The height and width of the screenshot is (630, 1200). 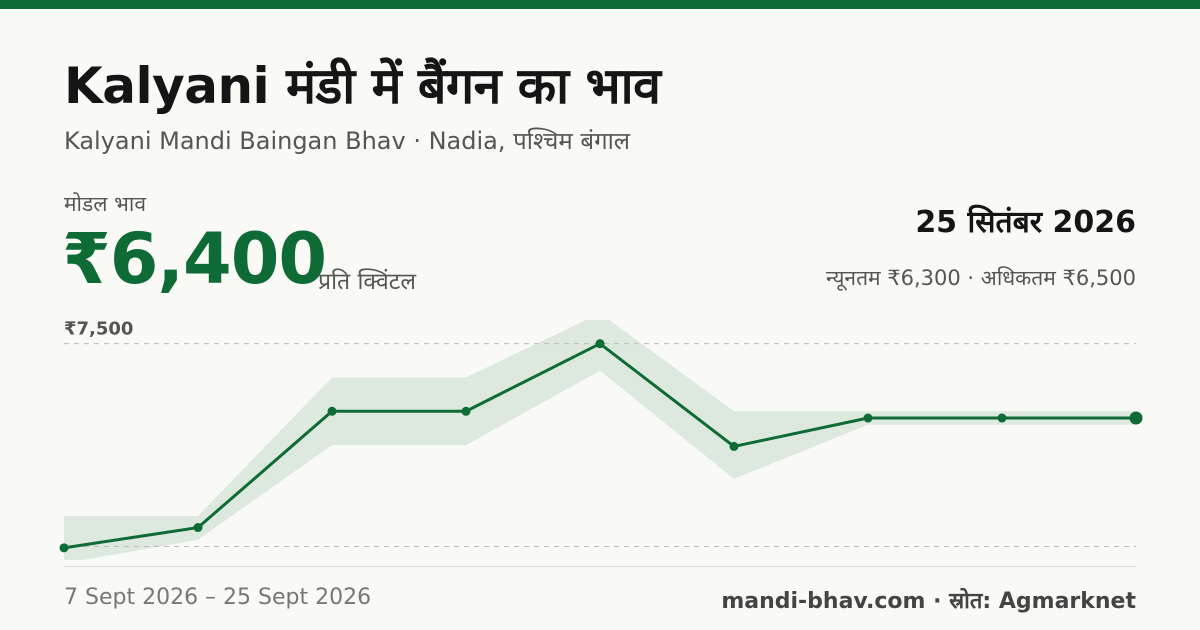 What do you see at coordinates (218, 597) in the screenshot?
I see `date-period: 7 Sept 2026 – 25 Sept 2026` at bounding box center [218, 597].